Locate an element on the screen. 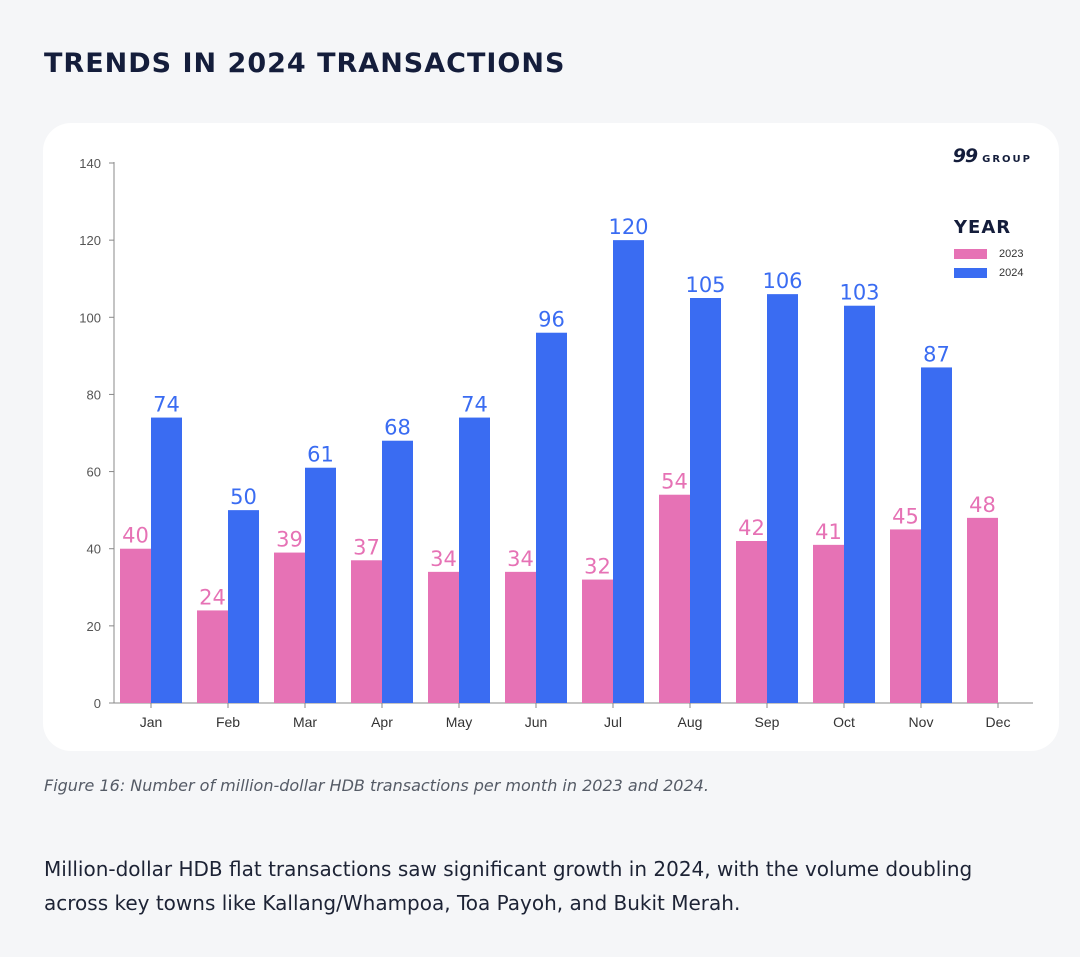 This screenshot has width=1080, height=957. x-tick-label: Jan is located at coordinates (151, 722).